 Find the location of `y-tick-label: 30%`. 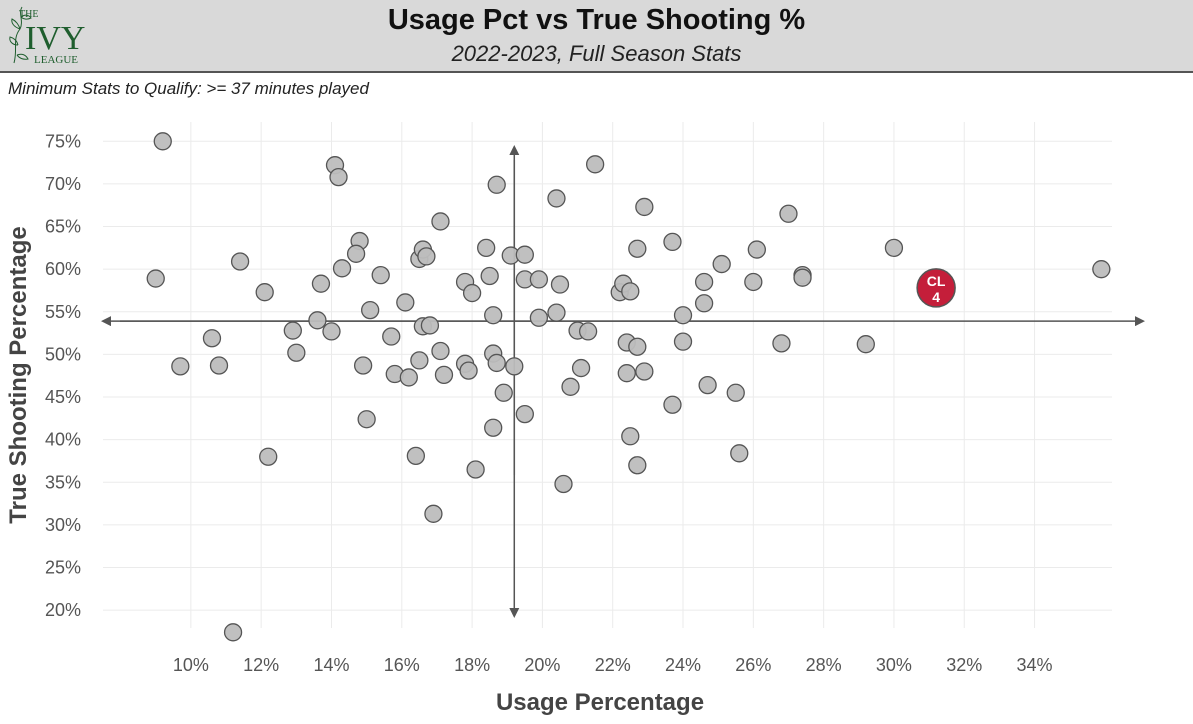

y-tick-label: 30% is located at coordinates (63, 525).